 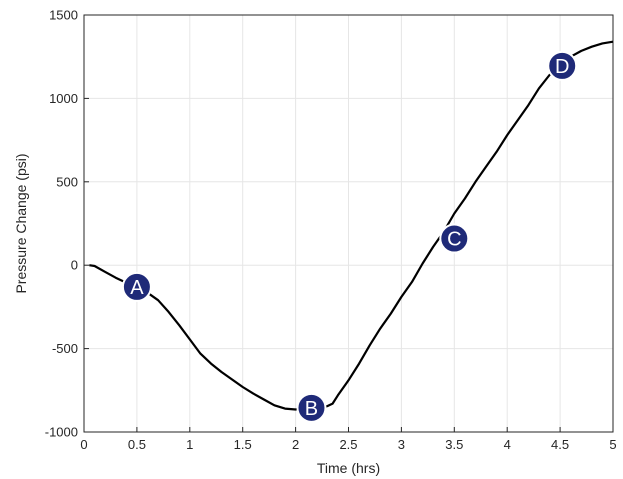 What do you see at coordinates (560, 444) in the screenshot?
I see `x-tick-label: 4.5` at bounding box center [560, 444].